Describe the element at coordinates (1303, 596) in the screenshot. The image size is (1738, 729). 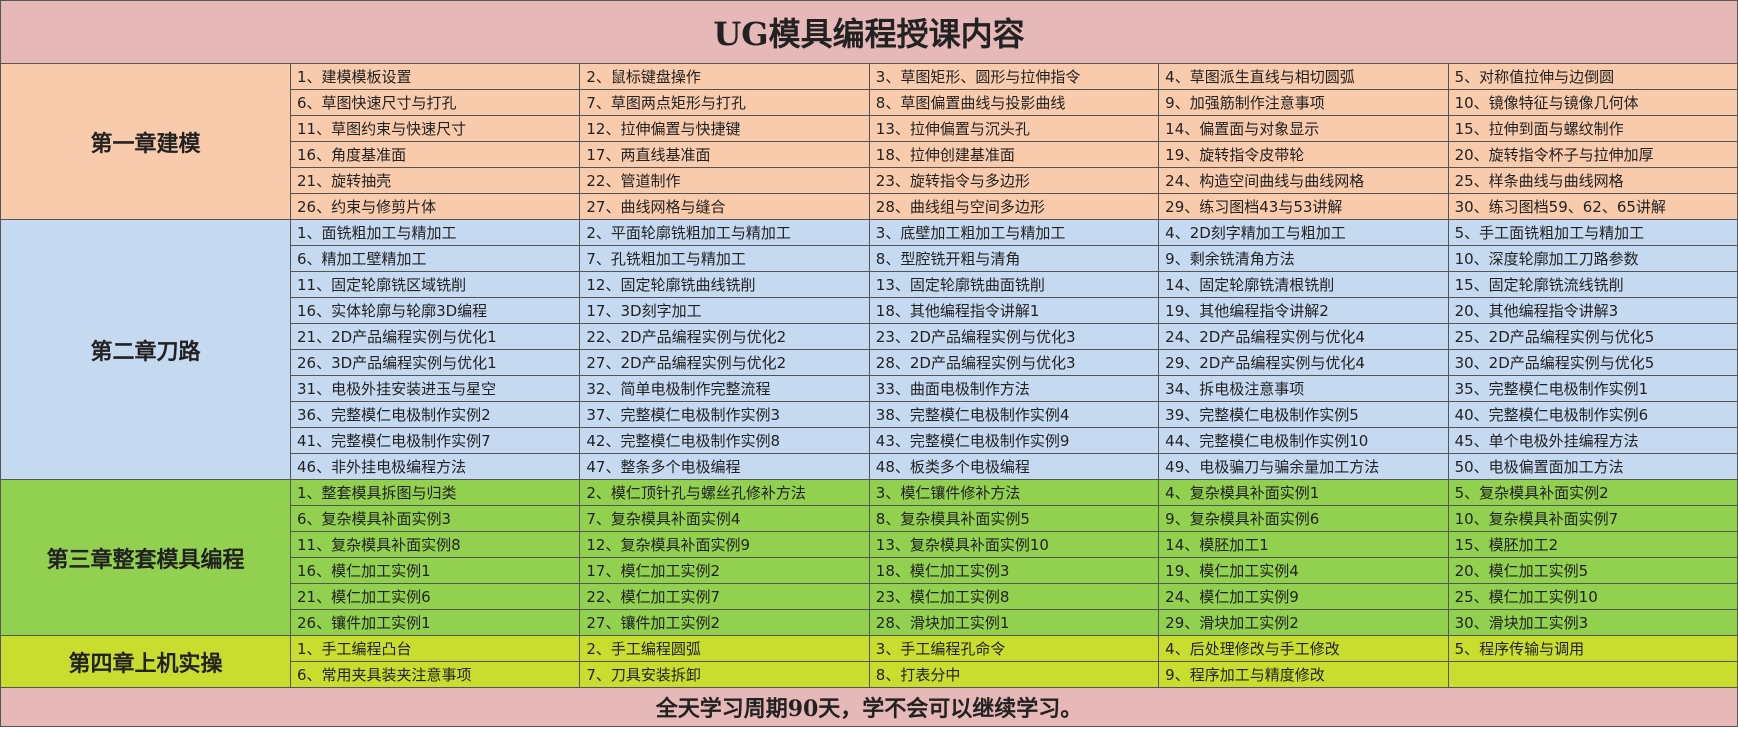
I see `lesson-cell: 24、模仁加工实例9` at that location.